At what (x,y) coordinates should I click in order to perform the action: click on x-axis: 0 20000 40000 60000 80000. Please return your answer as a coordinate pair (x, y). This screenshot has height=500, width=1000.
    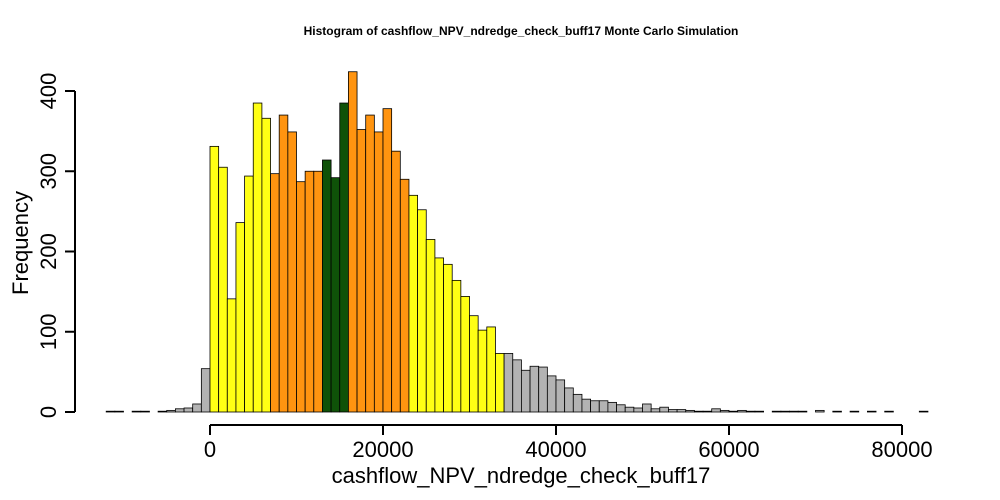
    Looking at the image, I should click on (568, 443).